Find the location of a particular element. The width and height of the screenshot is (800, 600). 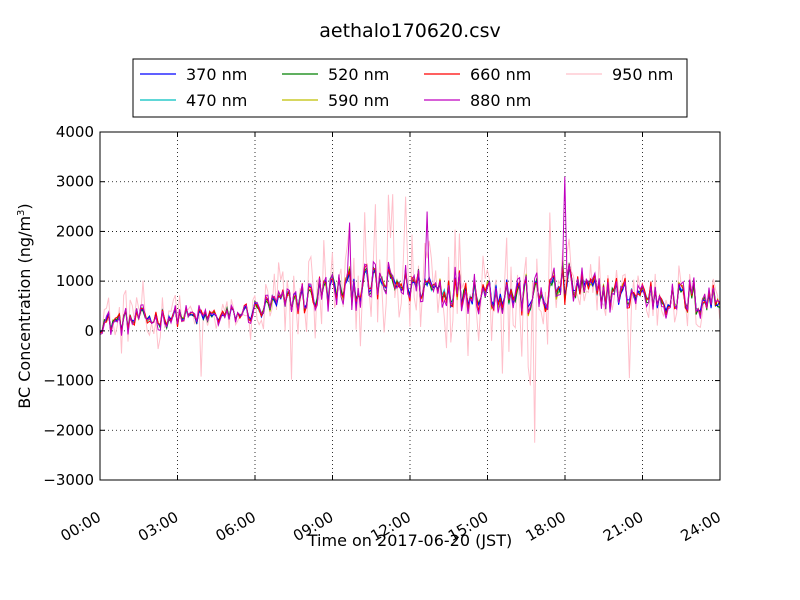

y-tick-label: 4000 is located at coordinates (75, 132).